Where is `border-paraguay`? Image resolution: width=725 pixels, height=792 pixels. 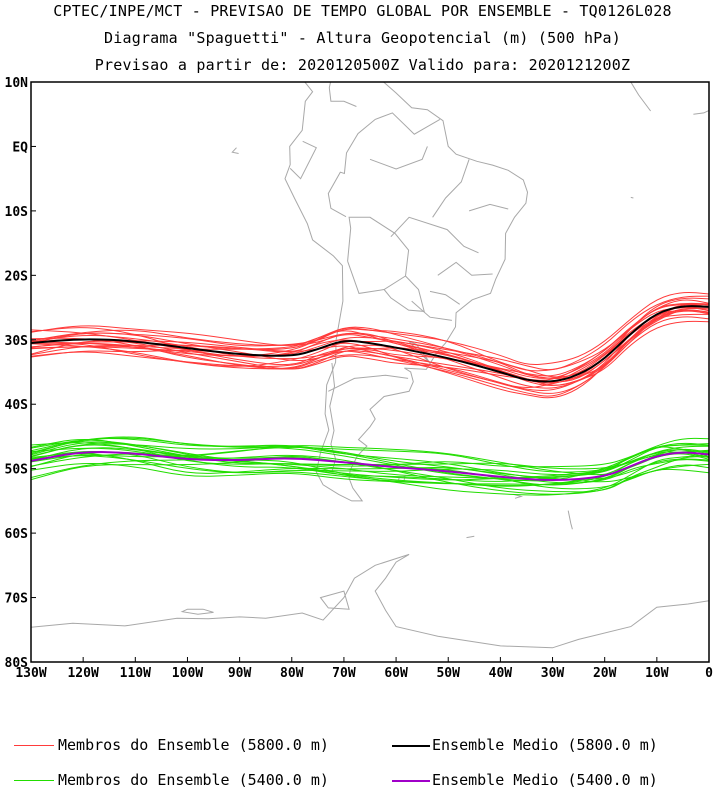 border-paraguay is located at coordinates (404, 293).